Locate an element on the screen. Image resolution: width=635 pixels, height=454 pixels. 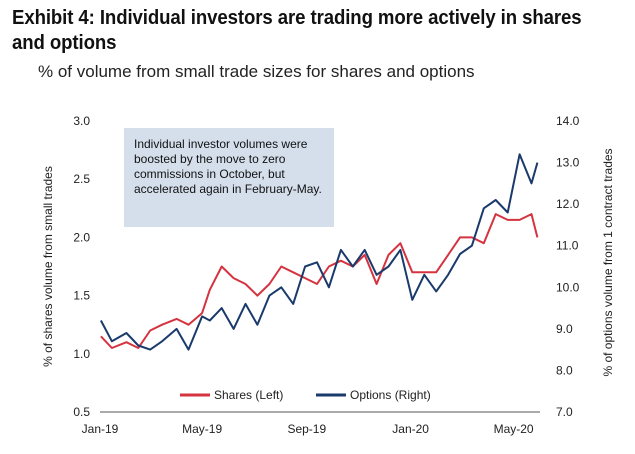
legend-label-options: Options (Right) is located at coordinates (390, 395).